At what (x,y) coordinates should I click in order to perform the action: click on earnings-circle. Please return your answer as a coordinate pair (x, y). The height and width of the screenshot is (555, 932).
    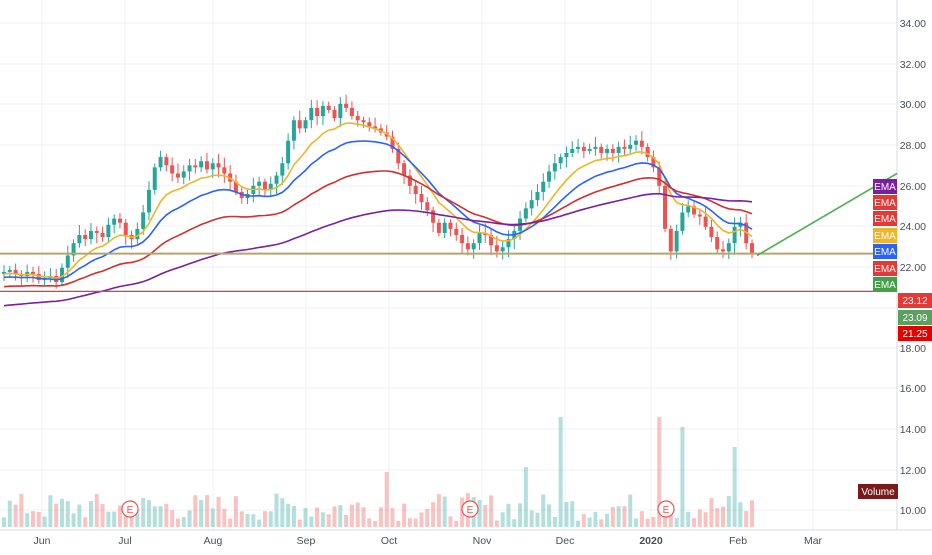
    Looking at the image, I should click on (130, 509).